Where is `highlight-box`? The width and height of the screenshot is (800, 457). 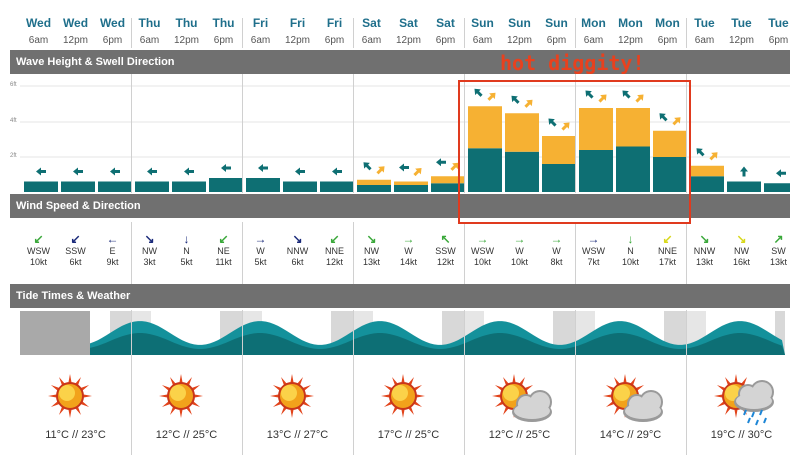 highlight-box is located at coordinates (574, 152).